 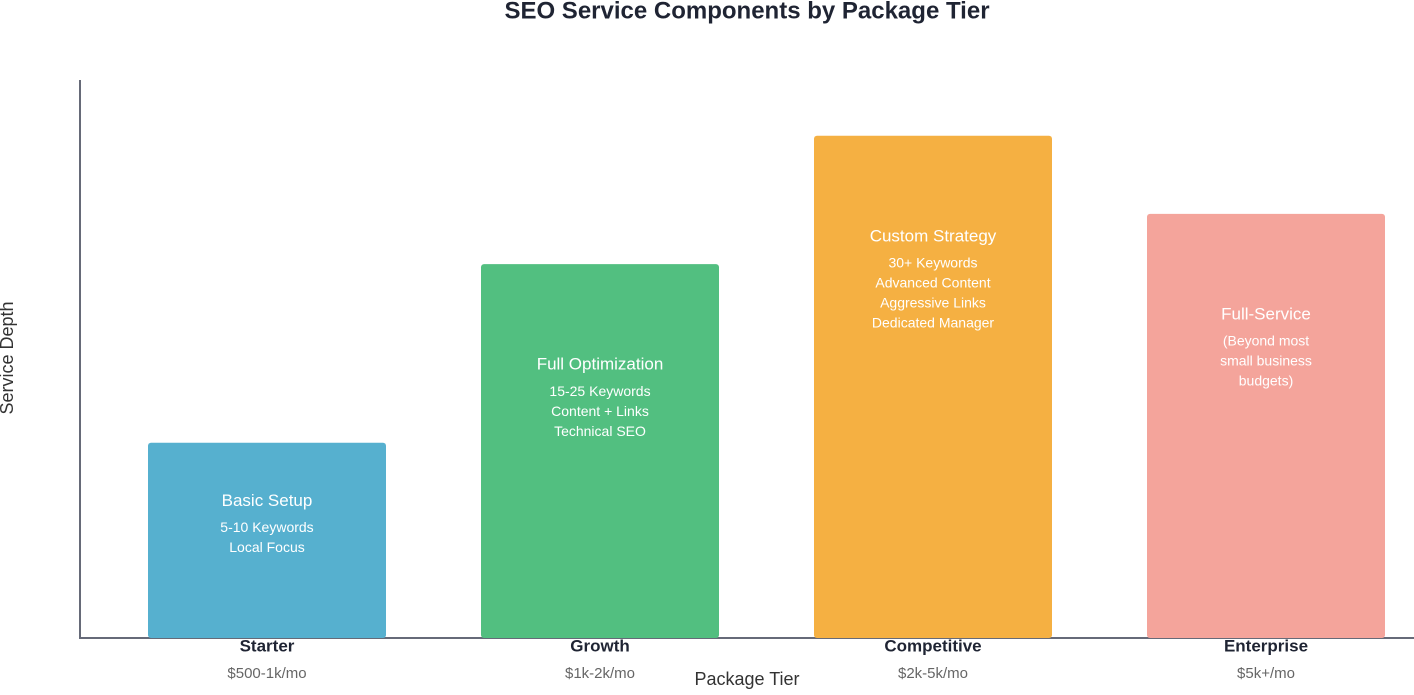 I want to click on bar-detail: Content + Links, so click(x=600, y=411).